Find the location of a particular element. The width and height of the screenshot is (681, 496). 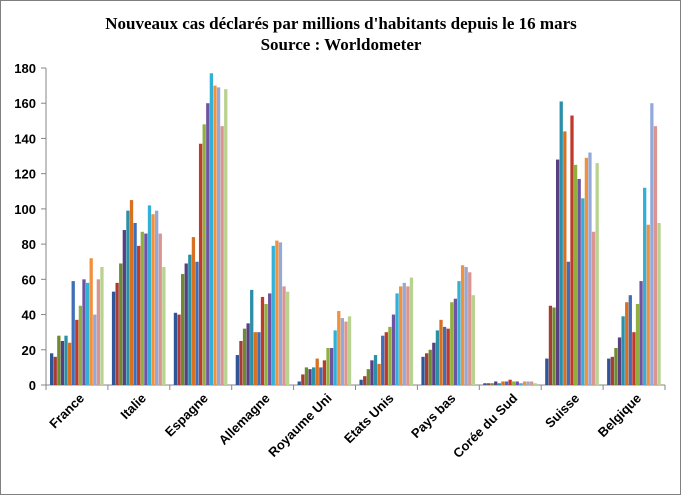

y-tick-label: 0 is located at coordinates (32, 385).